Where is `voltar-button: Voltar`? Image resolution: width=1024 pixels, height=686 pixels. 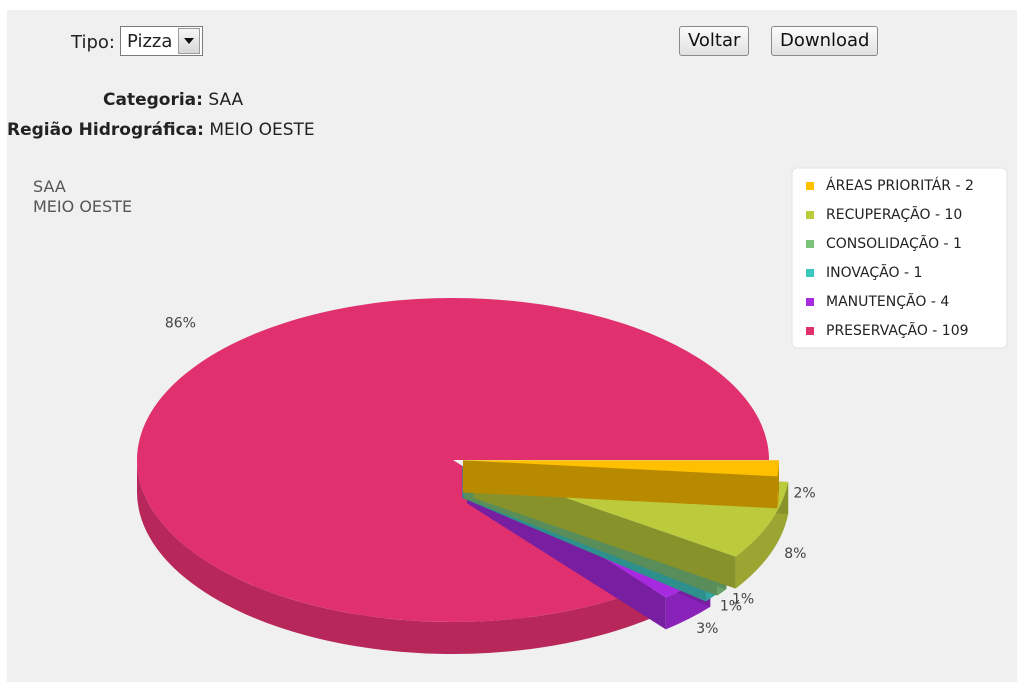
voltar-button: Voltar is located at coordinates (714, 41).